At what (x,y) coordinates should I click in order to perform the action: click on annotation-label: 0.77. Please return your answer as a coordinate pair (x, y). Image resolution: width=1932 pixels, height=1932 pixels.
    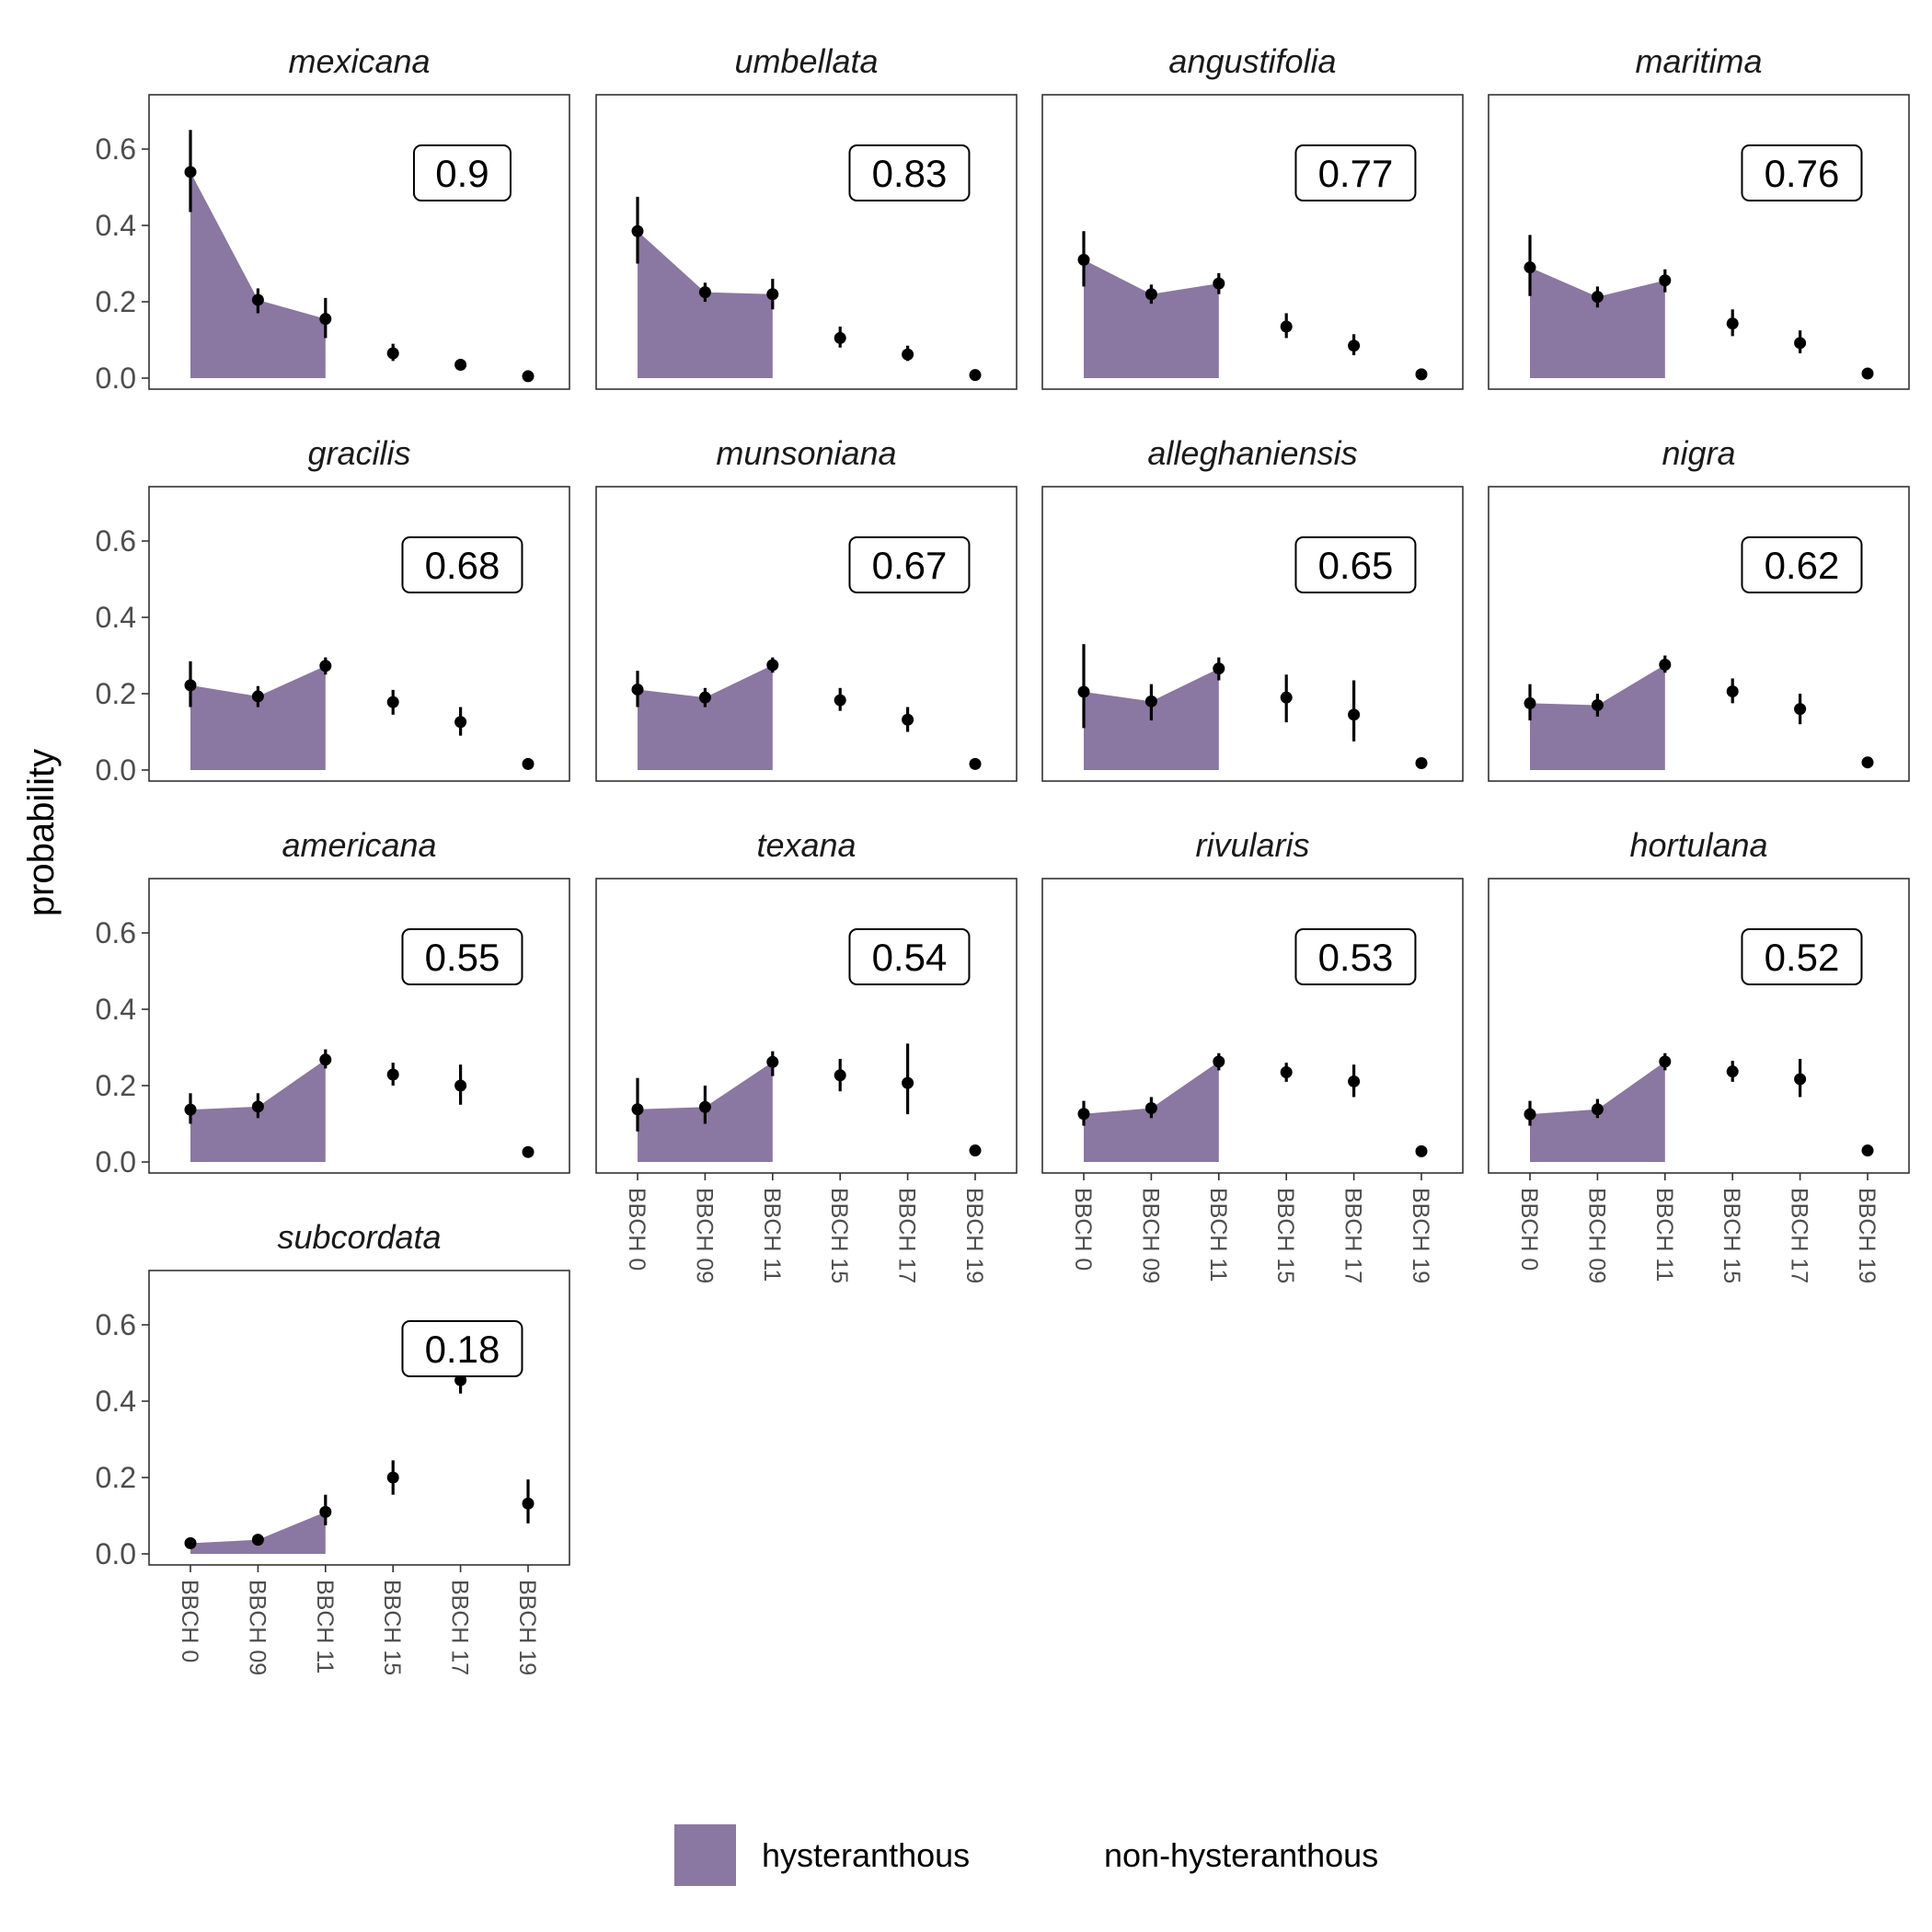
    Looking at the image, I should click on (1355, 172).